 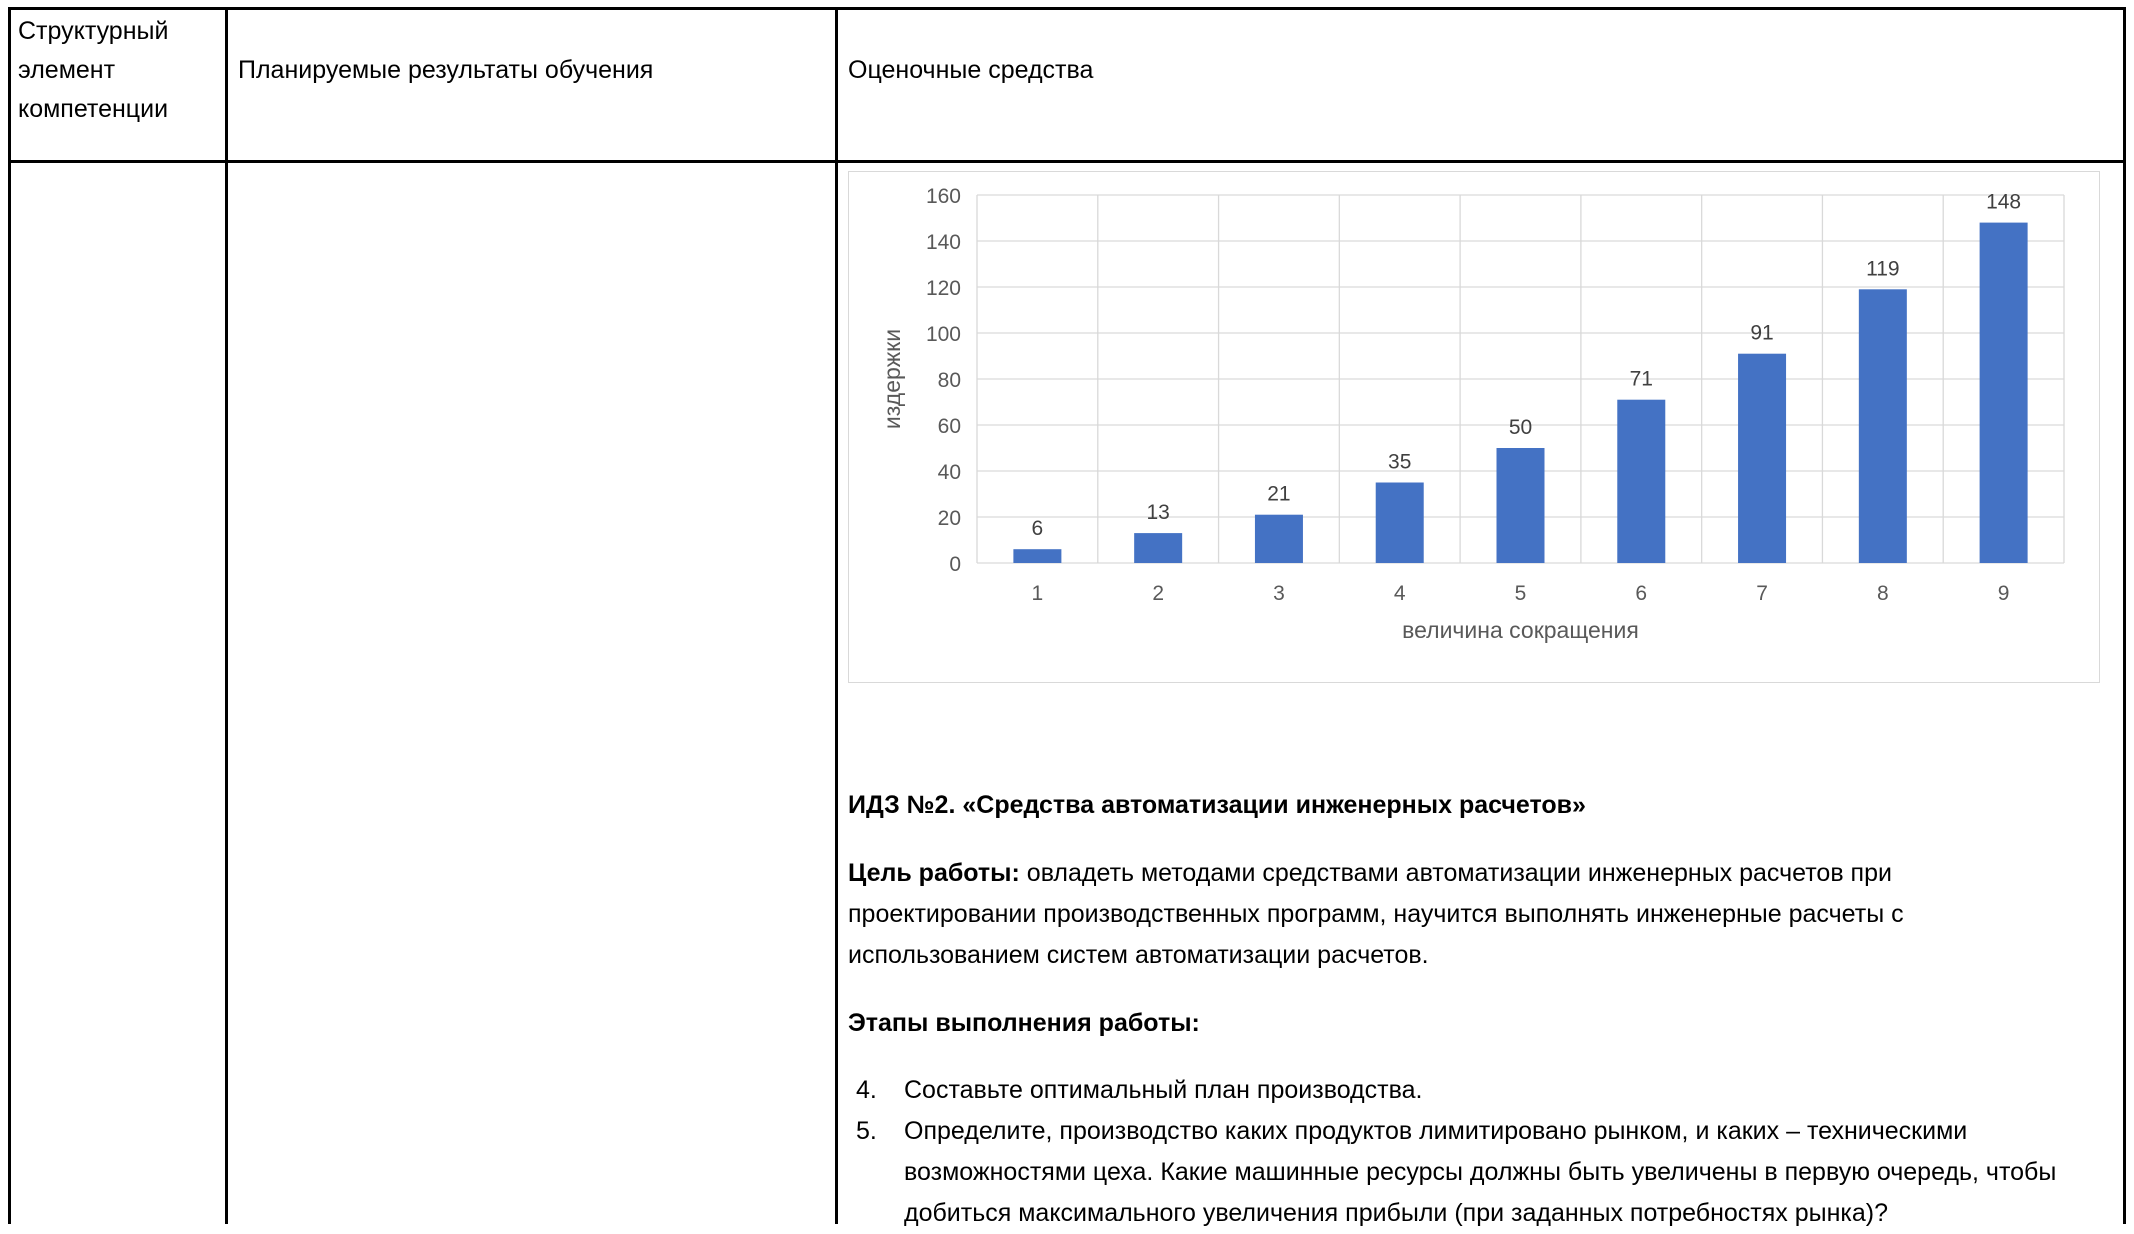 What do you see at coordinates (949, 380) in the screenshot?
I see `y-tick-label: 80` at bounding box center [949, 380].